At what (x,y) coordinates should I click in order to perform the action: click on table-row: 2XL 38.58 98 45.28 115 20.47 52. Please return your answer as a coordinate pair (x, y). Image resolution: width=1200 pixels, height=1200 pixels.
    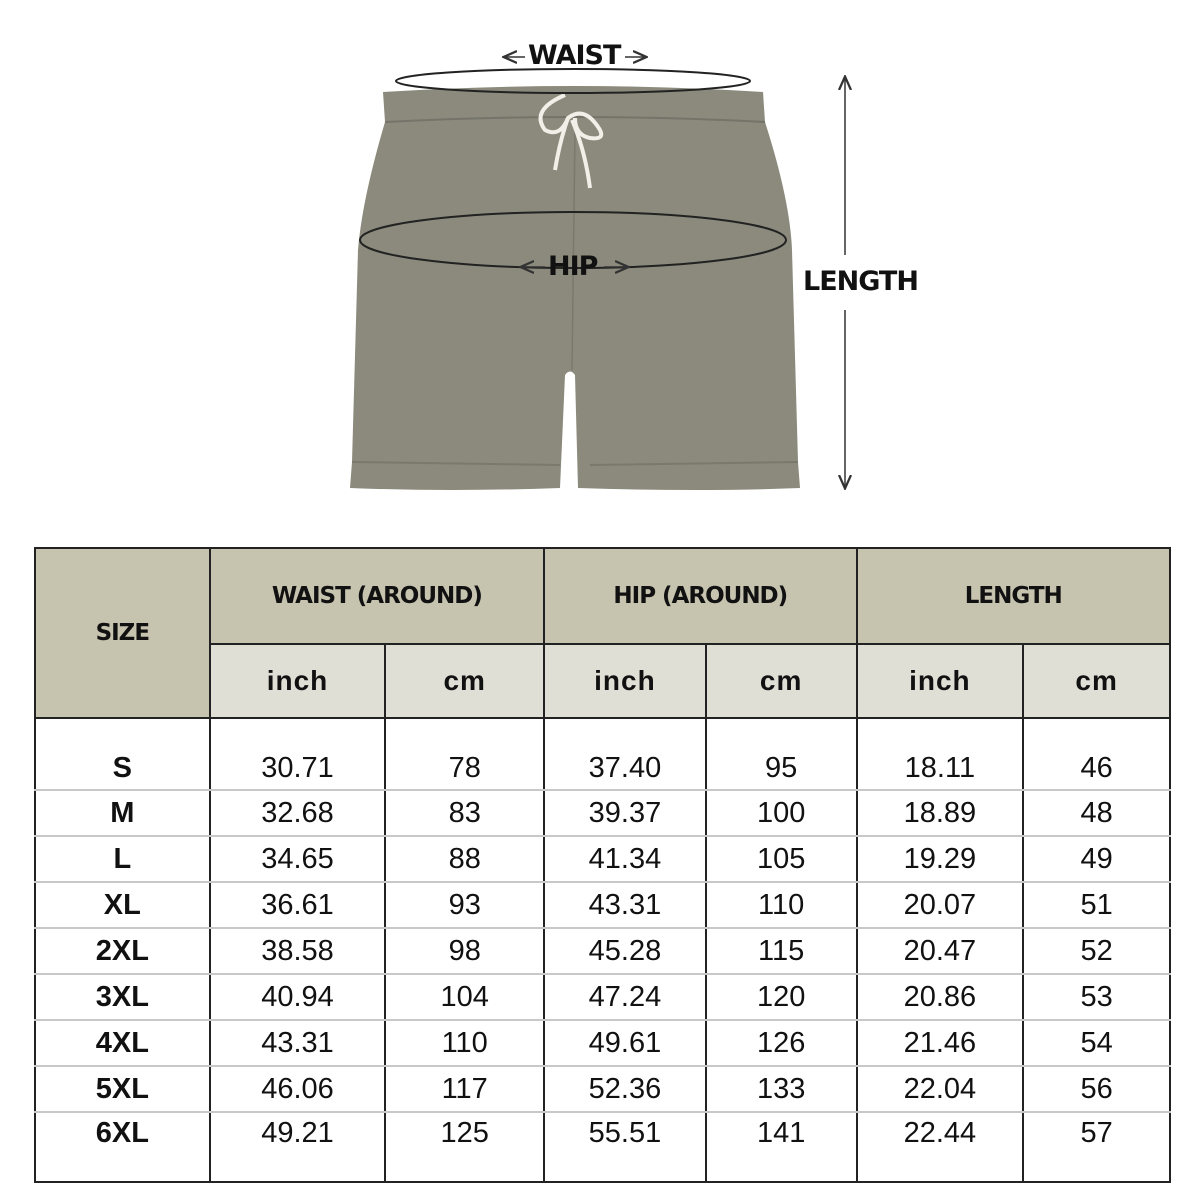
    Looking at the image, I should click on (602, 951).